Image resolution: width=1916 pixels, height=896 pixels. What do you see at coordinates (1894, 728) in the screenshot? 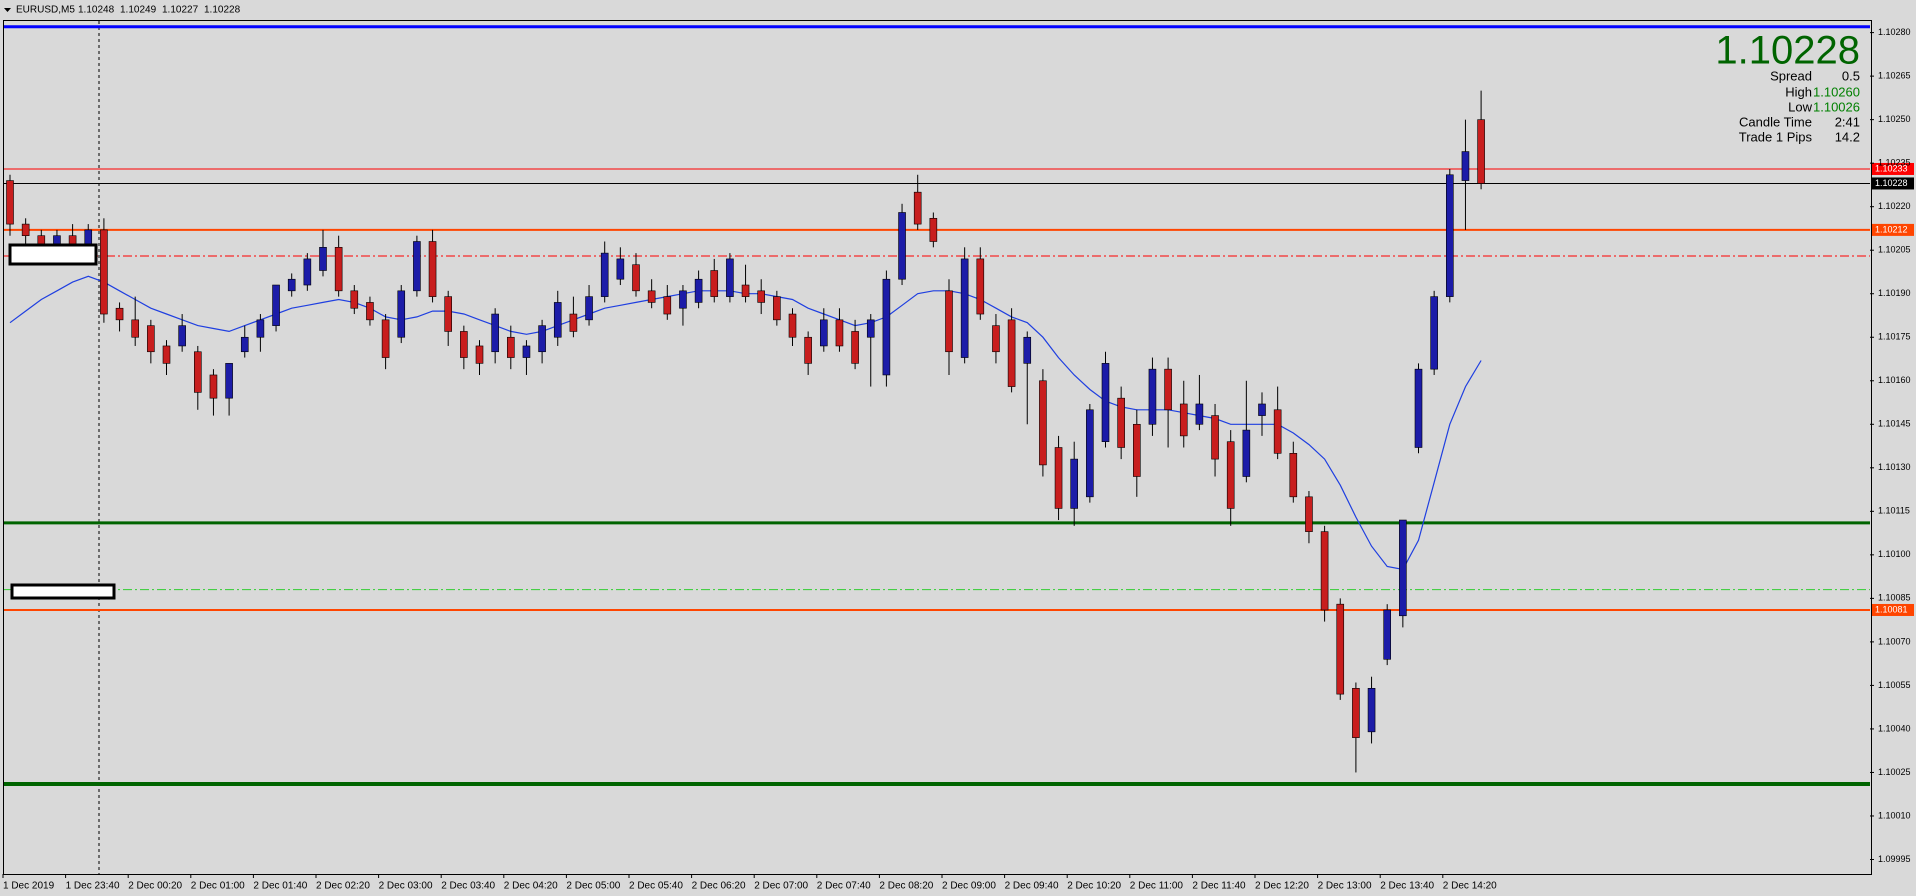
I see `y-tick-label: 1.10040` at bounding box center [1894, 728].